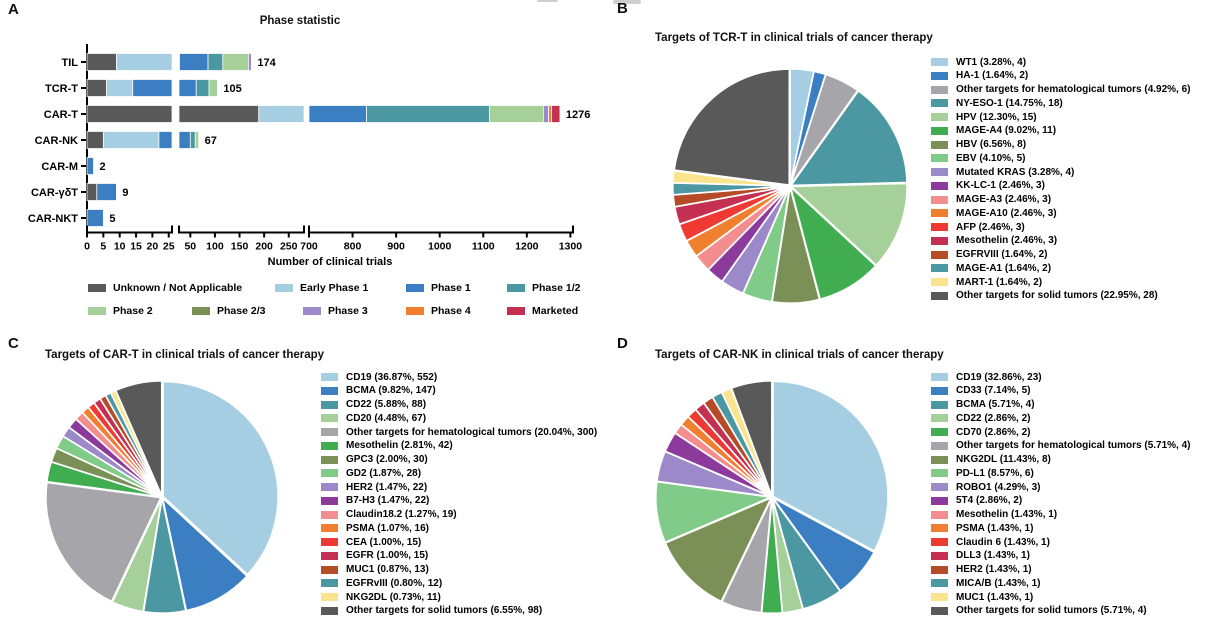 Image resolution: width=1220 pixels, height=625 pixels. What do you see at coordinates (386, 418) in the screenshot?
I see `legend-label: CD20 (4.48%, 67)` at bounding box center [386, 418].